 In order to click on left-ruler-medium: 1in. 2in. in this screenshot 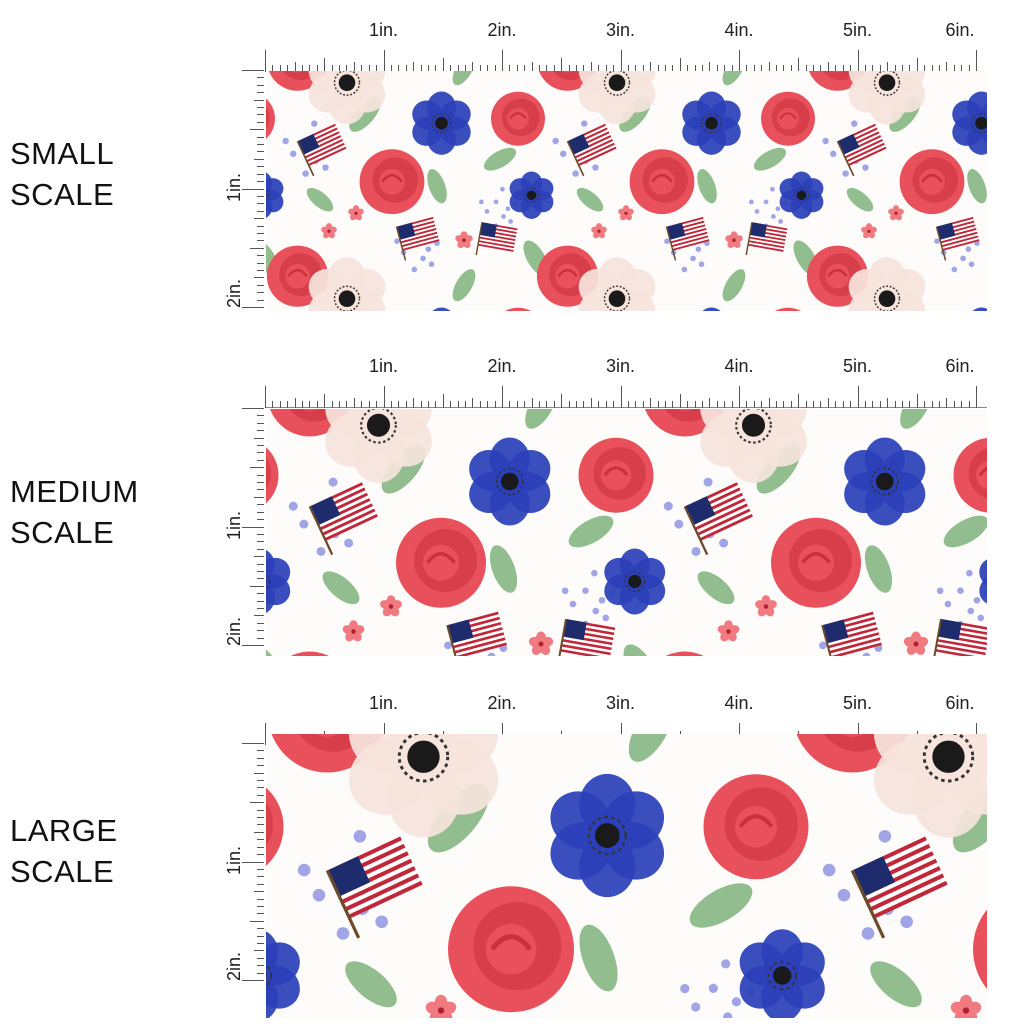, I will do `click(244, 533)`.